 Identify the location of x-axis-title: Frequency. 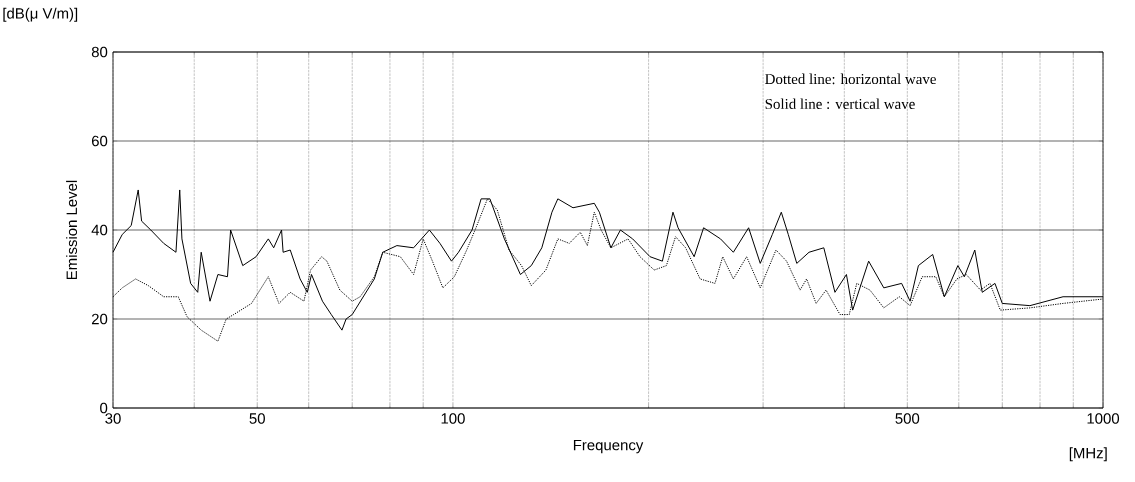
(608, 446).